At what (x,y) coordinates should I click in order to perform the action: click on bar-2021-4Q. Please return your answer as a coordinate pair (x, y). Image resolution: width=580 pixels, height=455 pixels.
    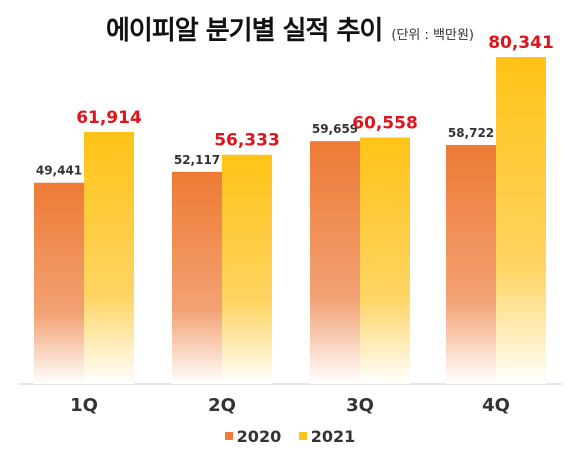
    Looking at the image, I should click on (521, 220).